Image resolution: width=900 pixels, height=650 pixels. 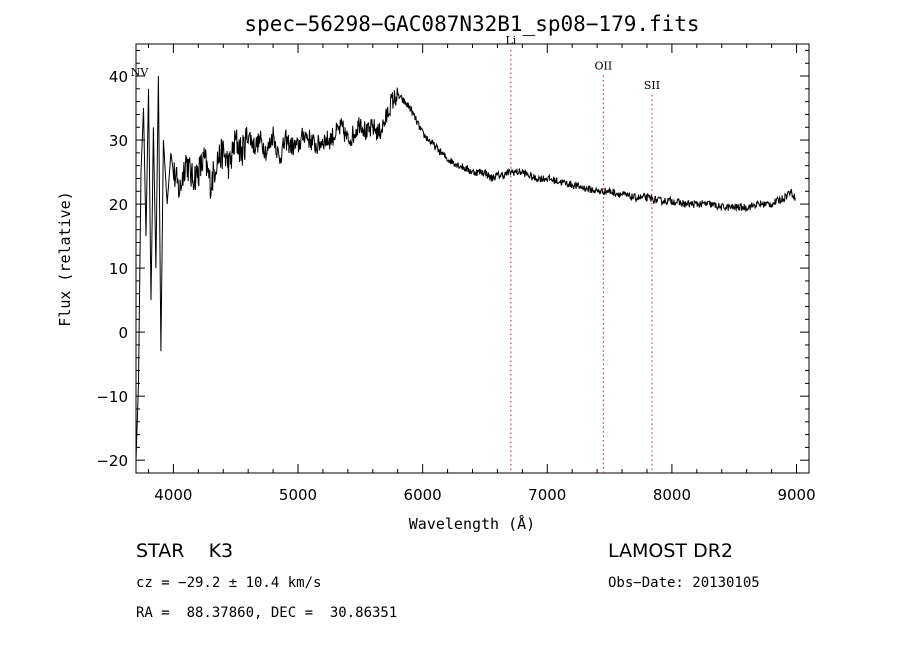 I want to click on y-tick-label: 40, so click(x=118, y=77).